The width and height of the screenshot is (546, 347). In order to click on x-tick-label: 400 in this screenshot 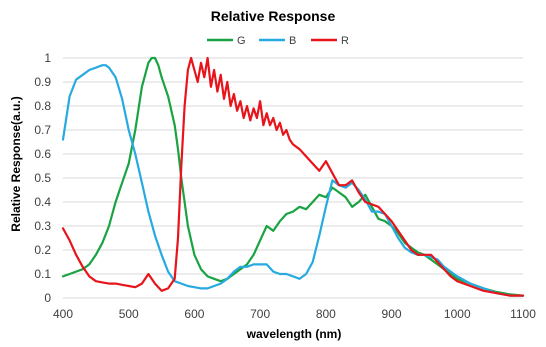, I will do `click(63, 314)`.